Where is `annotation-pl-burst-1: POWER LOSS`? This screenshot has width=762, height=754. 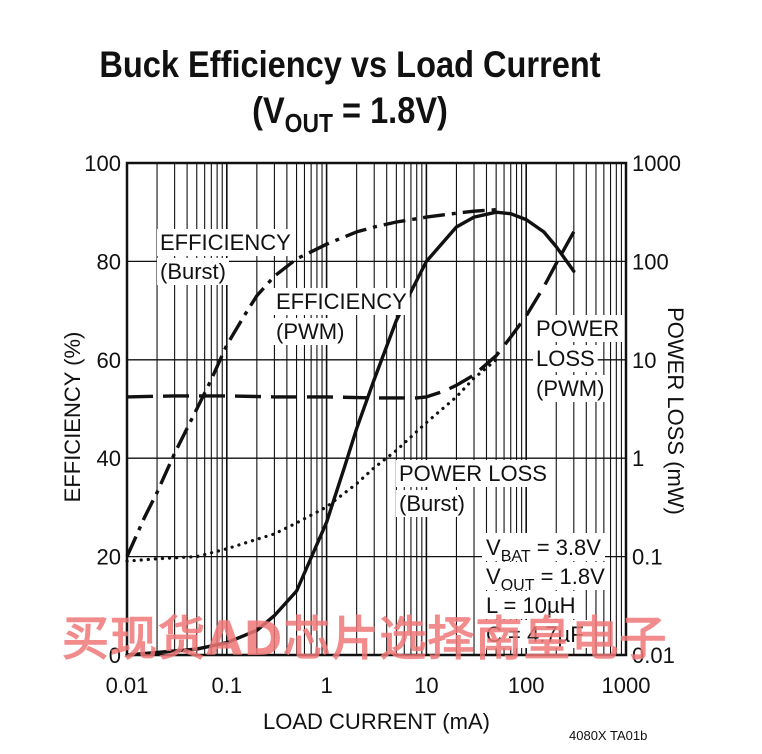 annotation-pl-burst-1: POWER LOSS is located at coordinates (473, 473).